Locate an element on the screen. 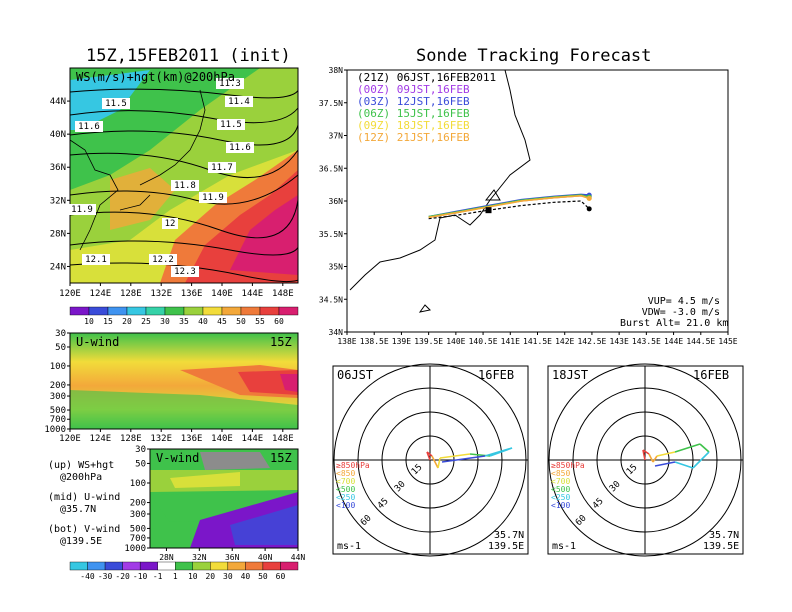 Image resolution: width=792 pixels, height=612 pixels. track-y-tick-label: 38N is located at coordinates (336, 70).